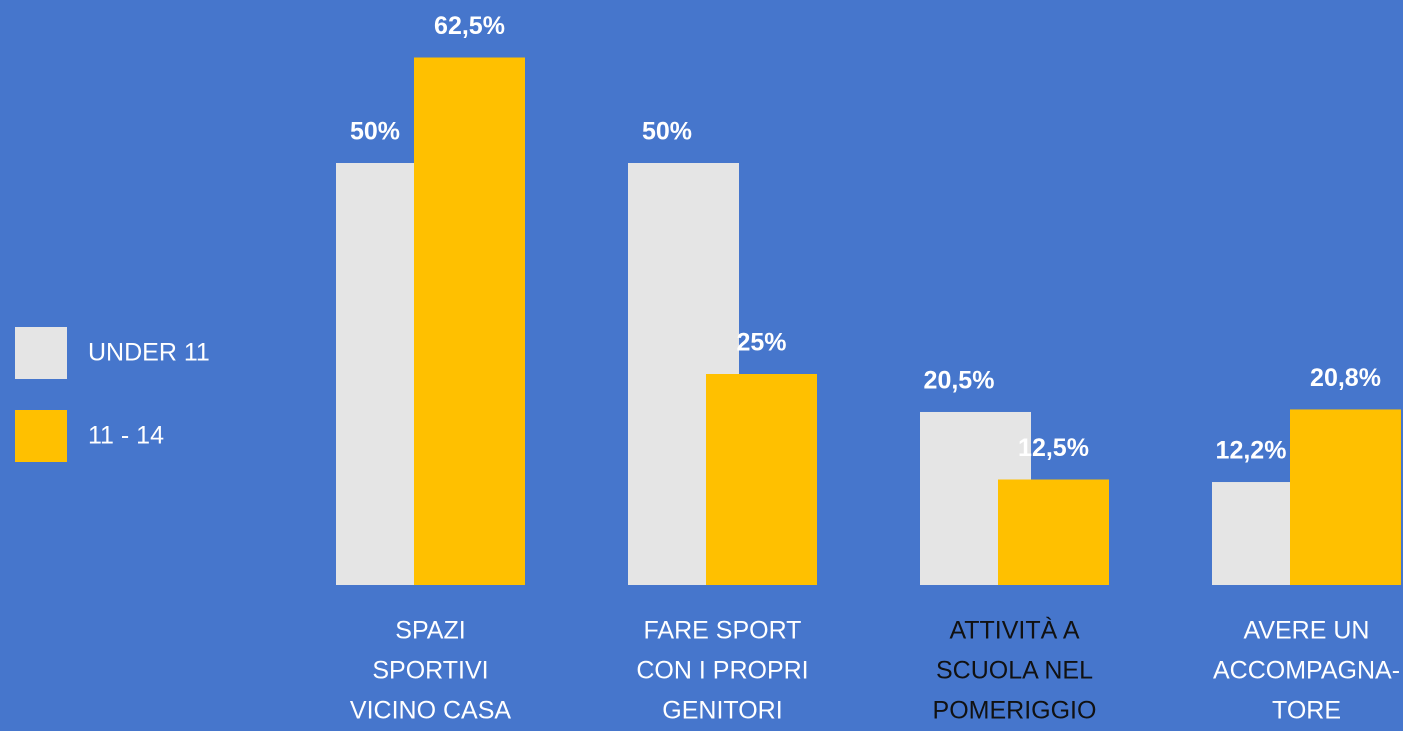 The width and height of the screenshot is (1403, 731). What do you see at coordinates (1015, 711) in the screenshot?
I see `x-tick-label: POMERIGGIO` at bounding box center [1015, 711].